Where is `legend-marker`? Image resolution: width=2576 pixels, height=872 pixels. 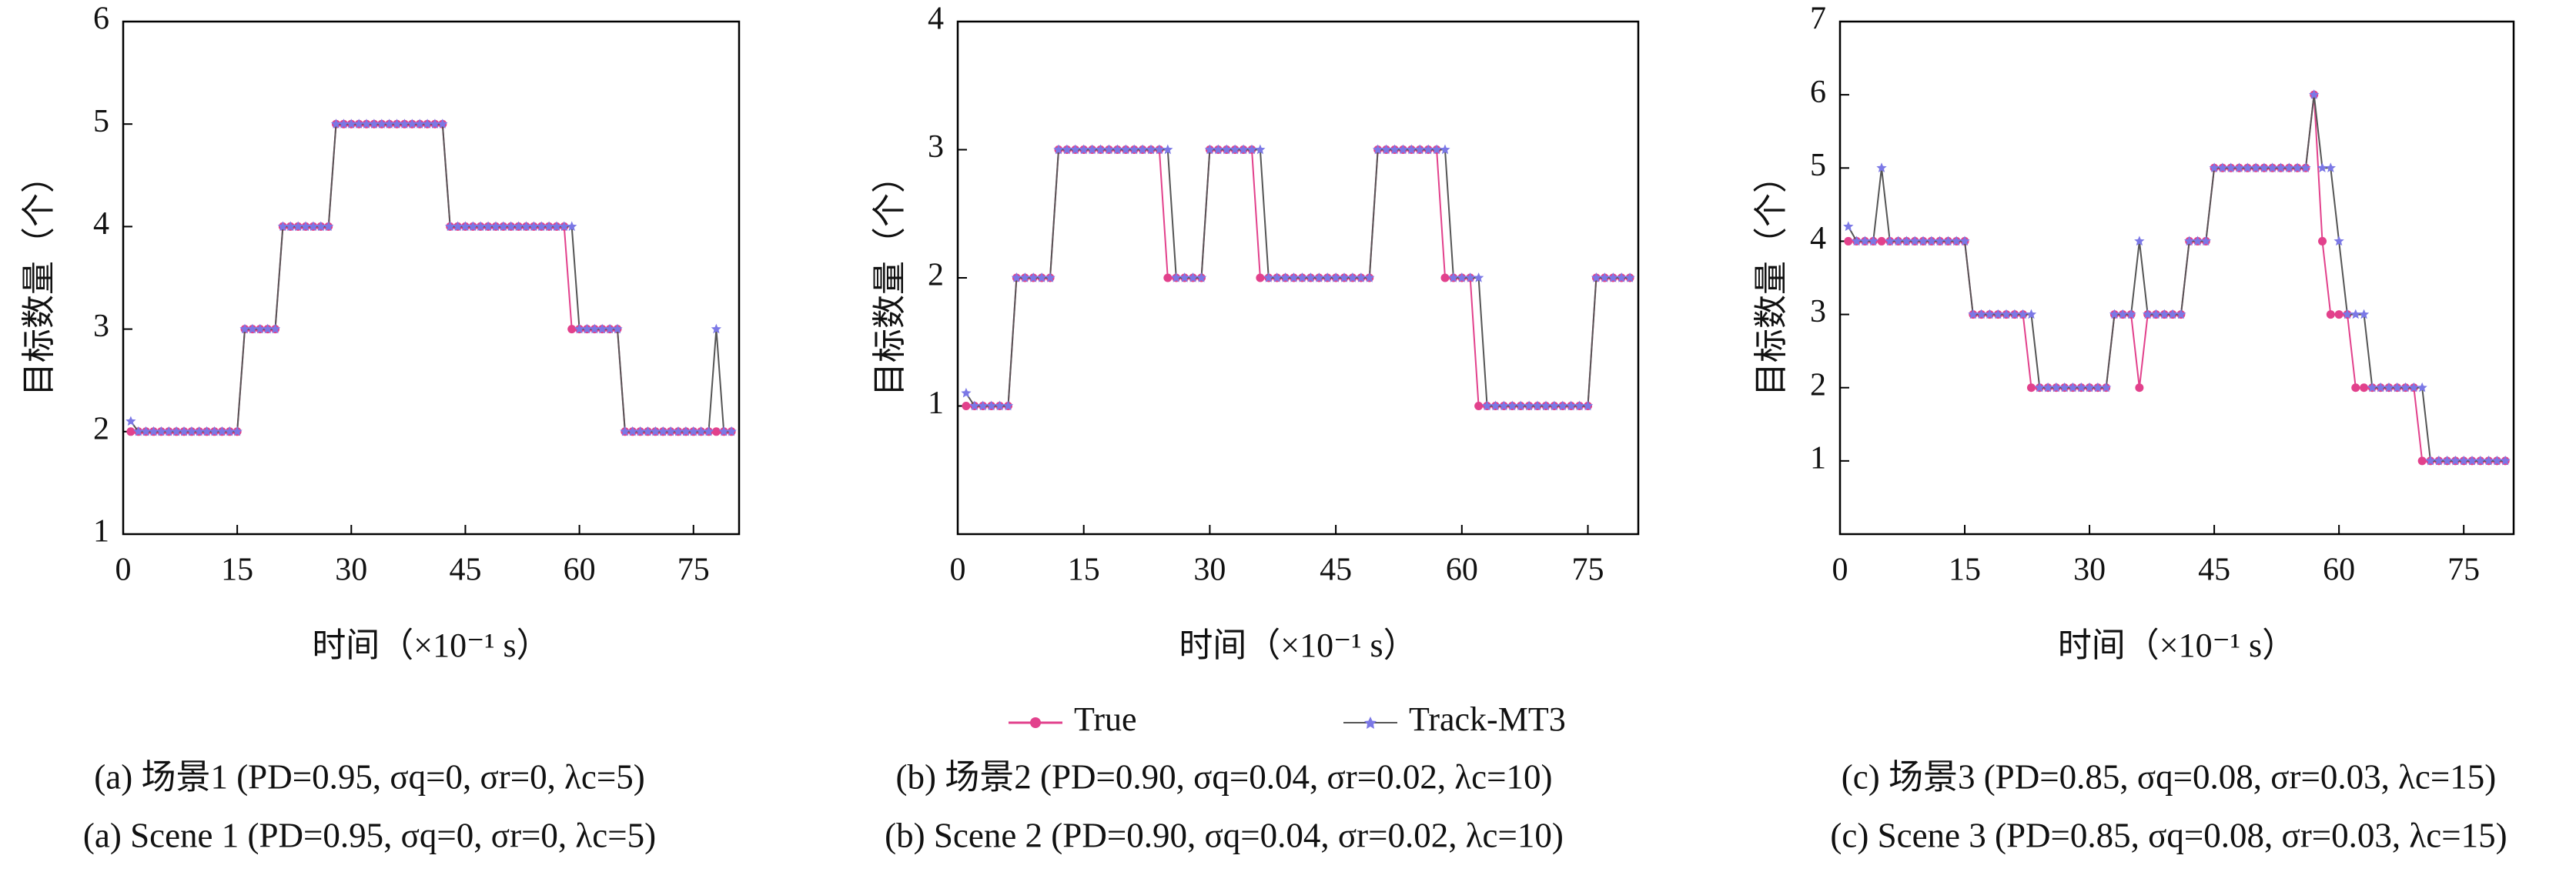
legend-marker is located at coordinates (1035, 722).